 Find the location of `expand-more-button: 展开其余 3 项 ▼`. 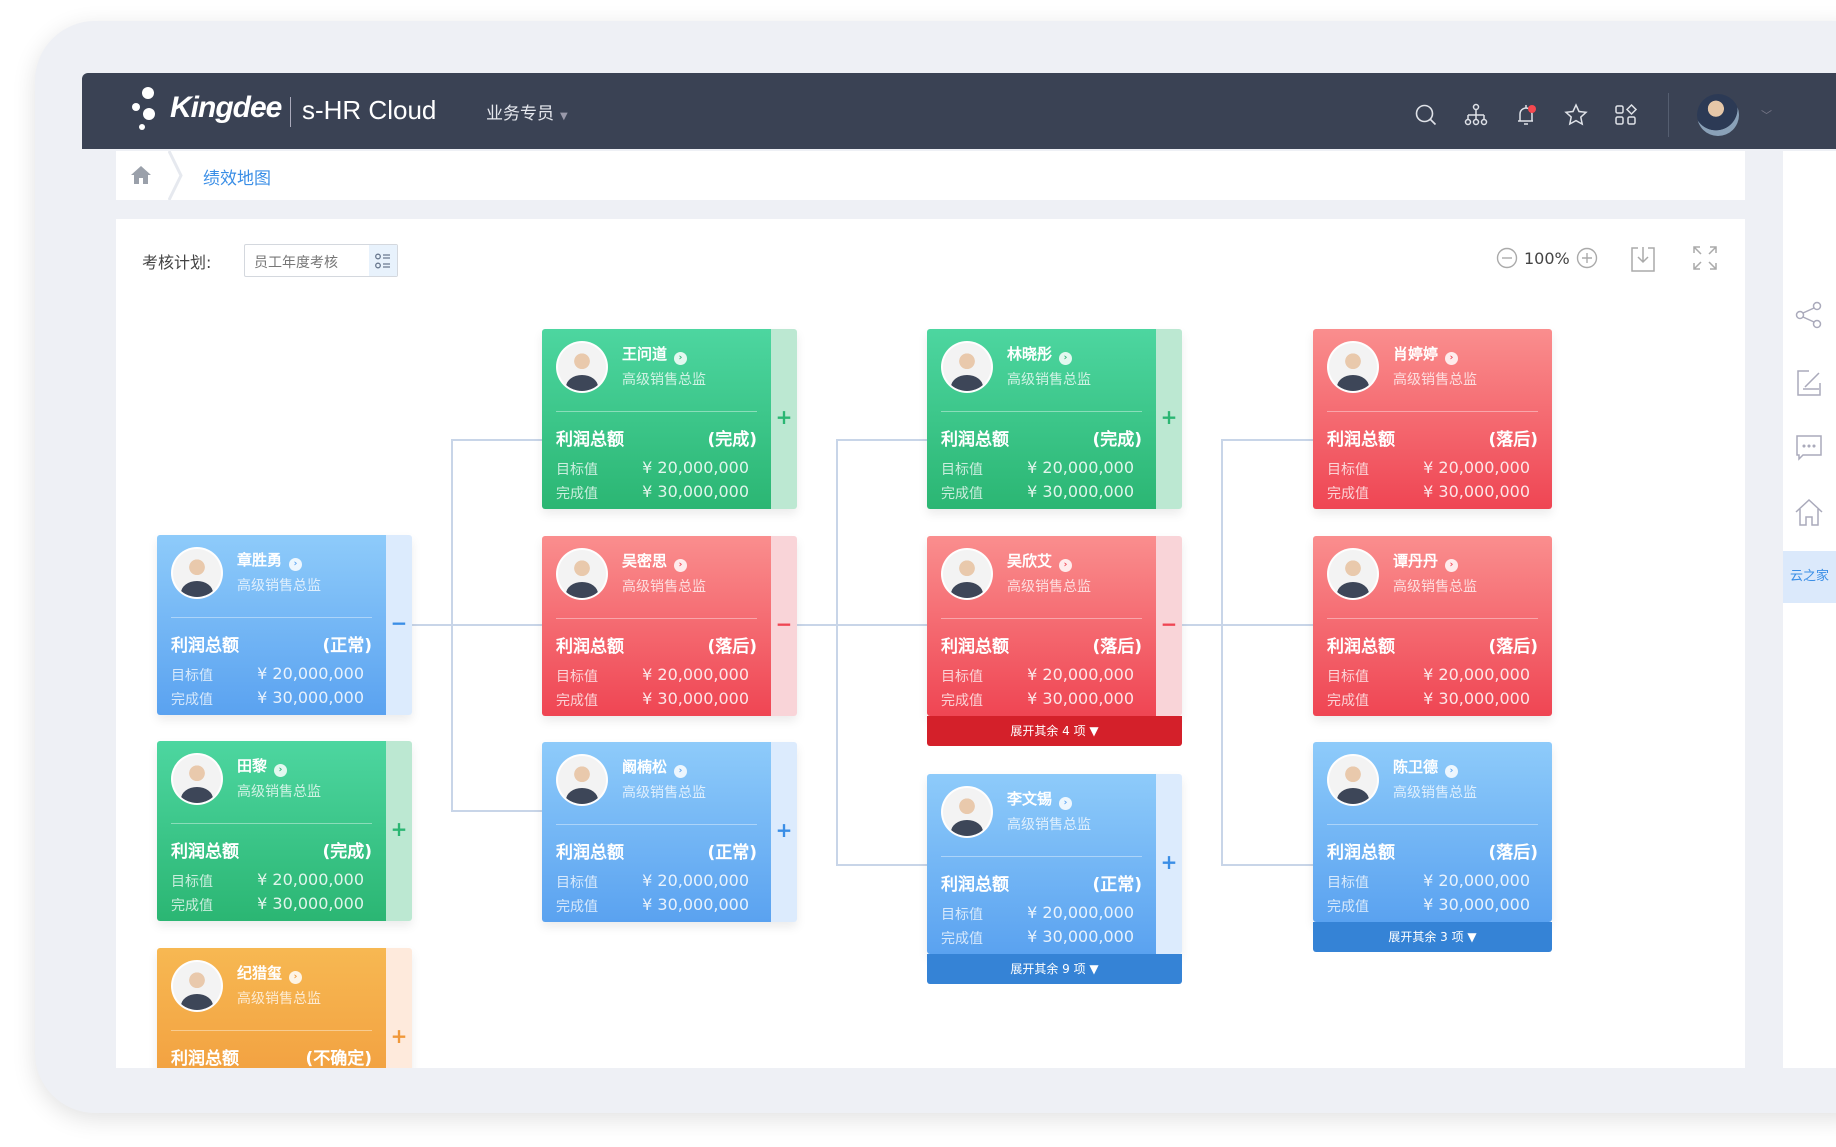

expand-more-button: 展开其余 3 项 ▼ is located at coordinates (1432, 937).